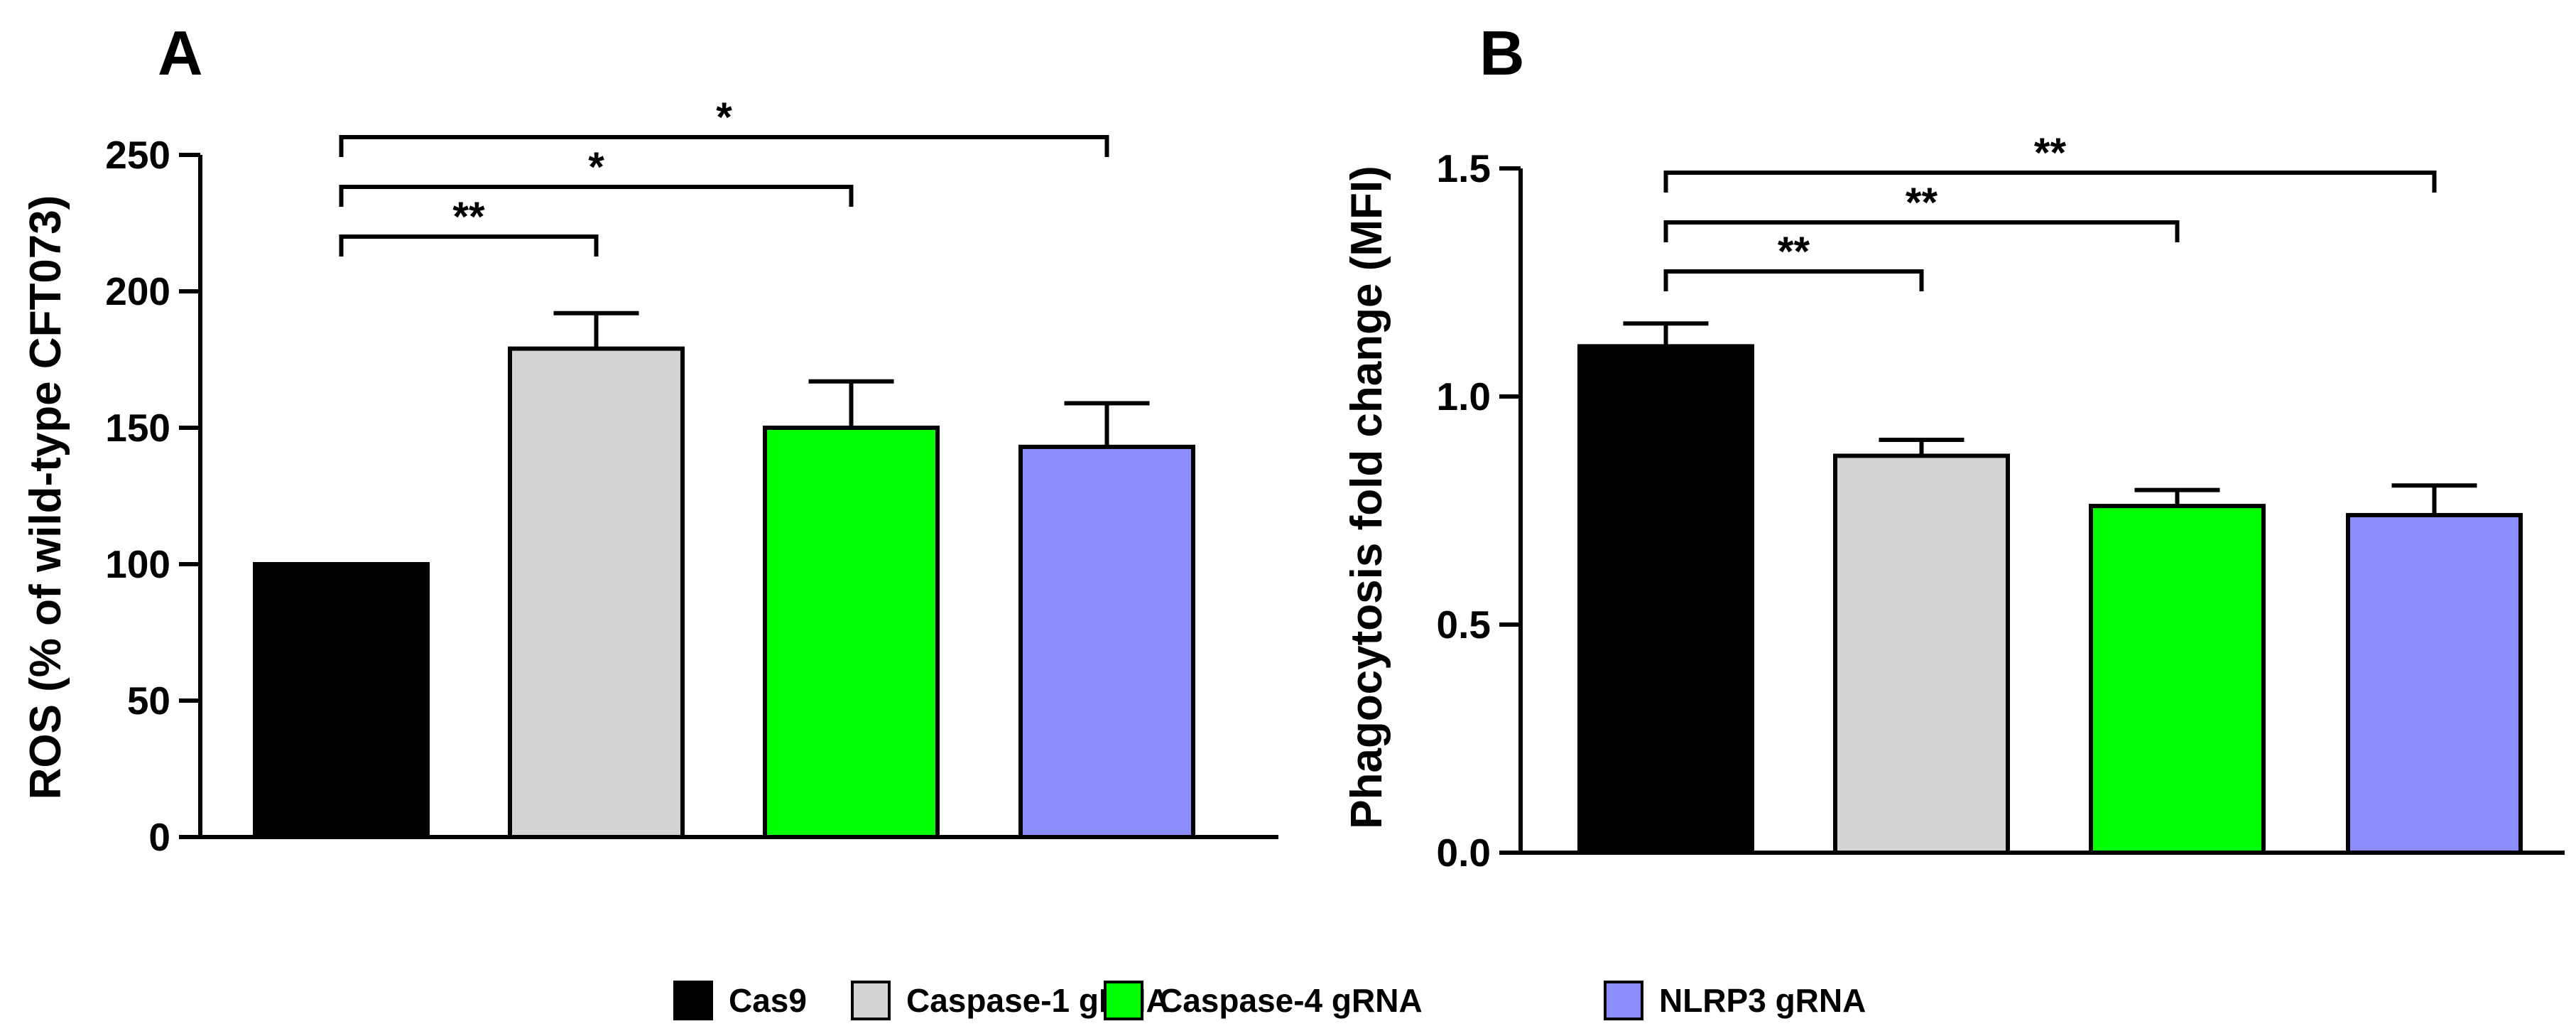  I want to click on panel-a-y-axis-title: ROS (% of wild-type CFT073), so click(45, 497).